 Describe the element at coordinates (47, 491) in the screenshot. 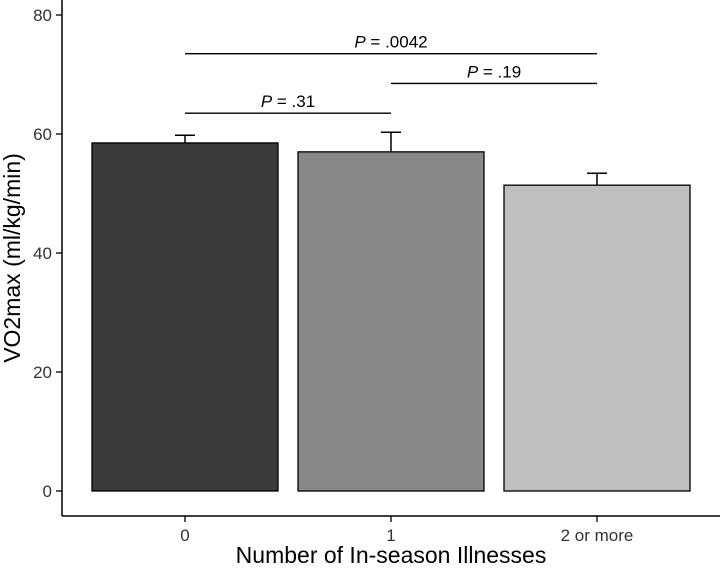

I see `y-tick-label: 0` at that location.